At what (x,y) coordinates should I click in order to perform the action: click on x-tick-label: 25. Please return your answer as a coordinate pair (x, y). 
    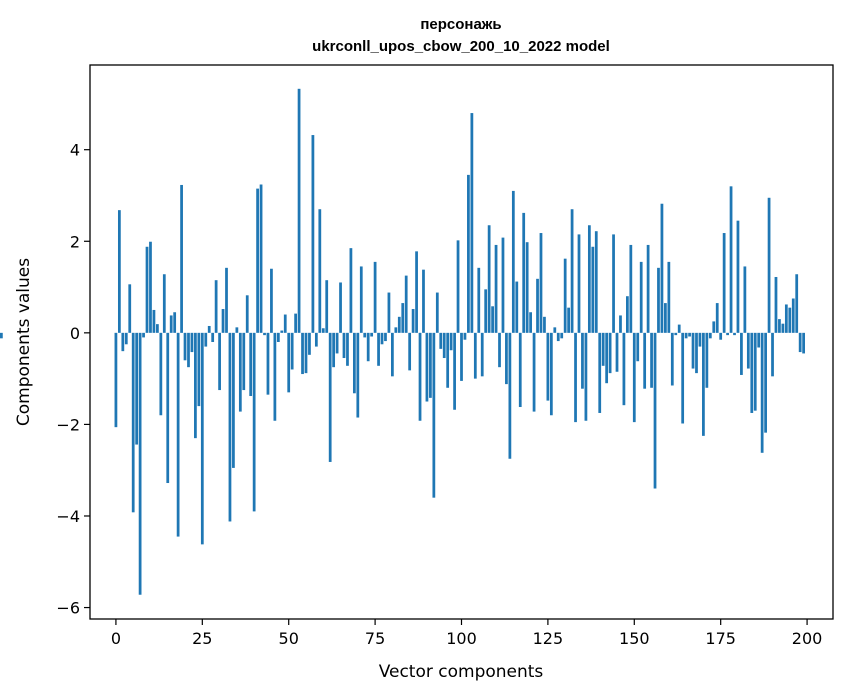
    Looking at the image, I should click on (202, 638).